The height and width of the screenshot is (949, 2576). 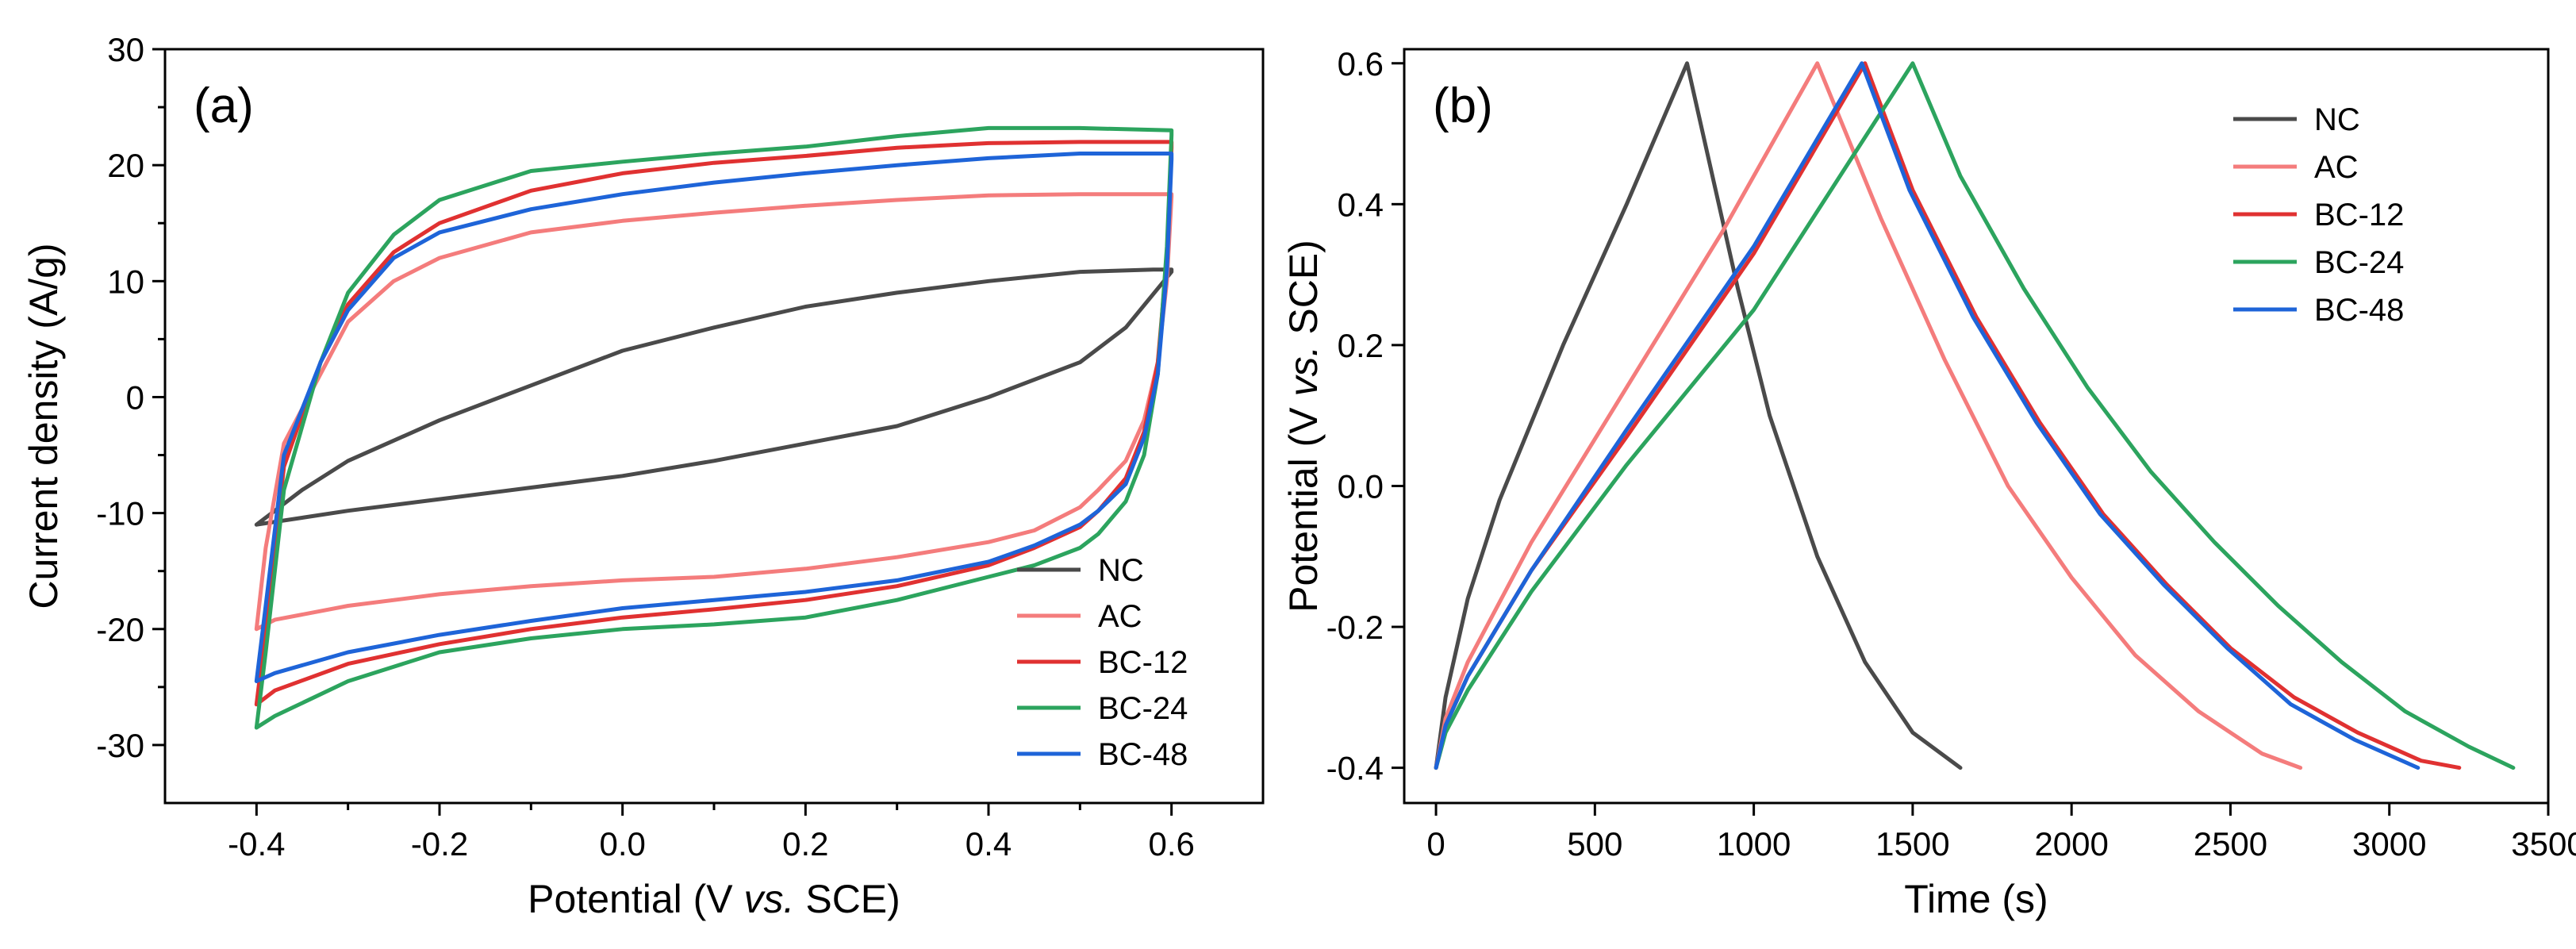 I want to click on x-tick-label: 0.0, so click(x=622, y=844).